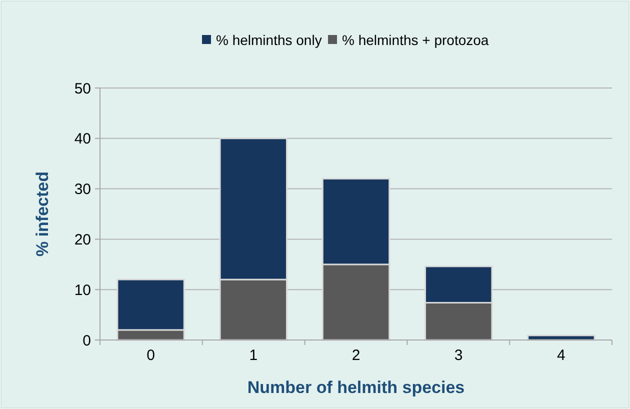 The height and width of the screenshot is (409, 630). Describe the element at coordinates (269, 40) in the screenshot. I see `legend-label: % helminths only` at that location.